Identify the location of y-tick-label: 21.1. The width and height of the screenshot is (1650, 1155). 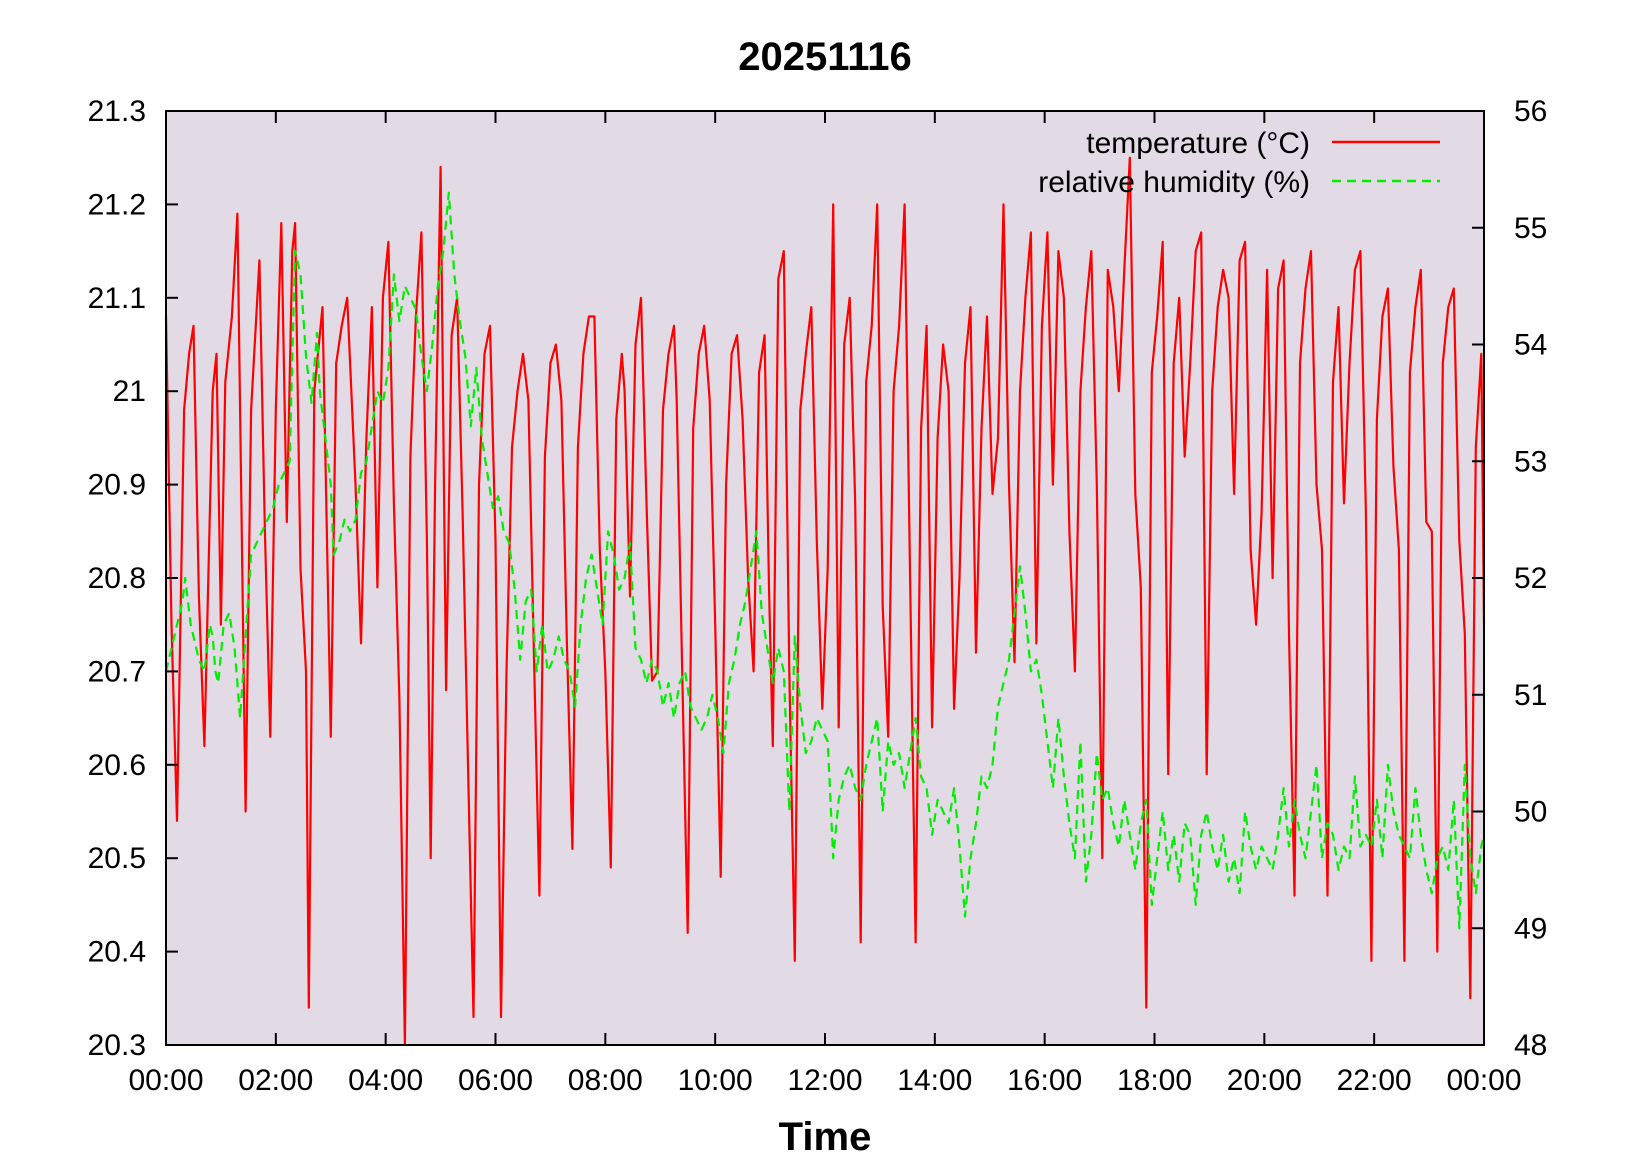
(117, 298).